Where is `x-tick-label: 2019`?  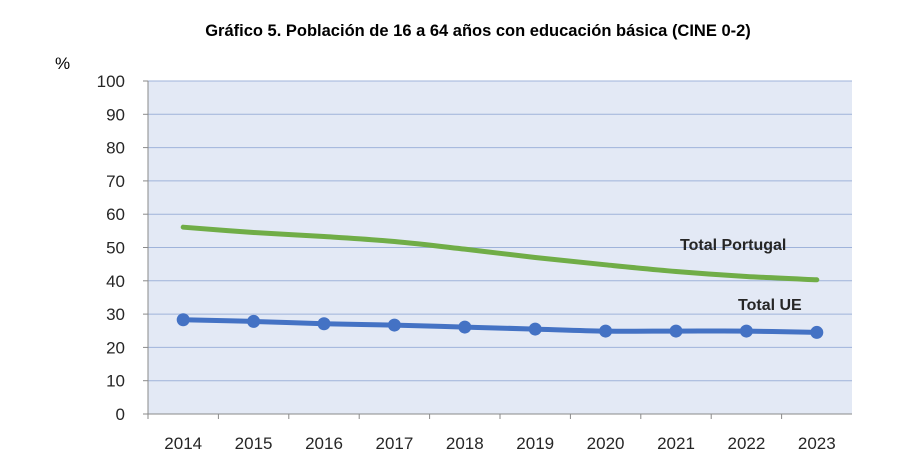 x-tick-label: 2019 is located at coordinates (535, 443).